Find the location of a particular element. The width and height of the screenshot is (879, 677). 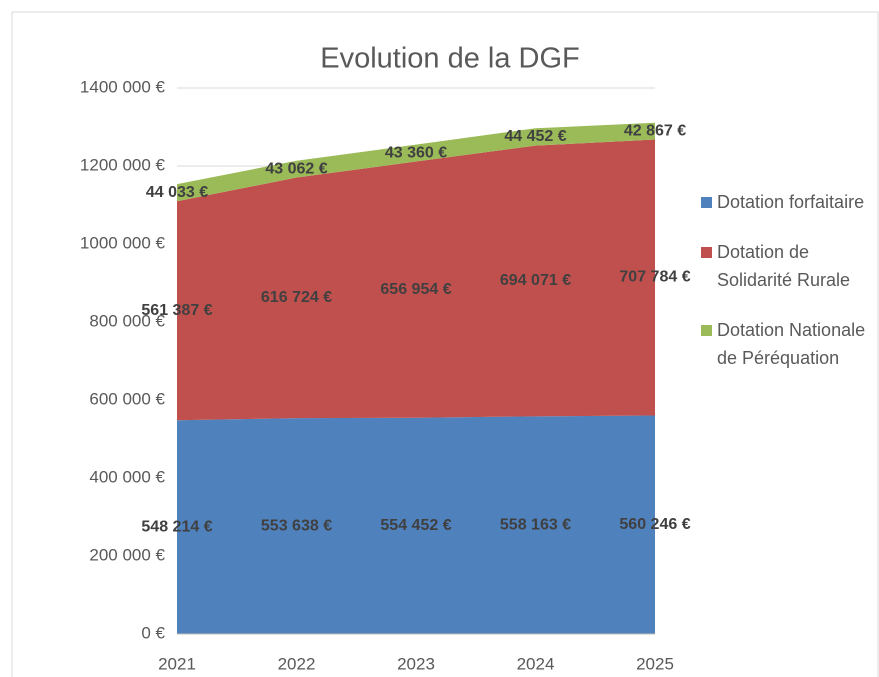

data-label: 553 638 € is located at coordinates (296, 525).